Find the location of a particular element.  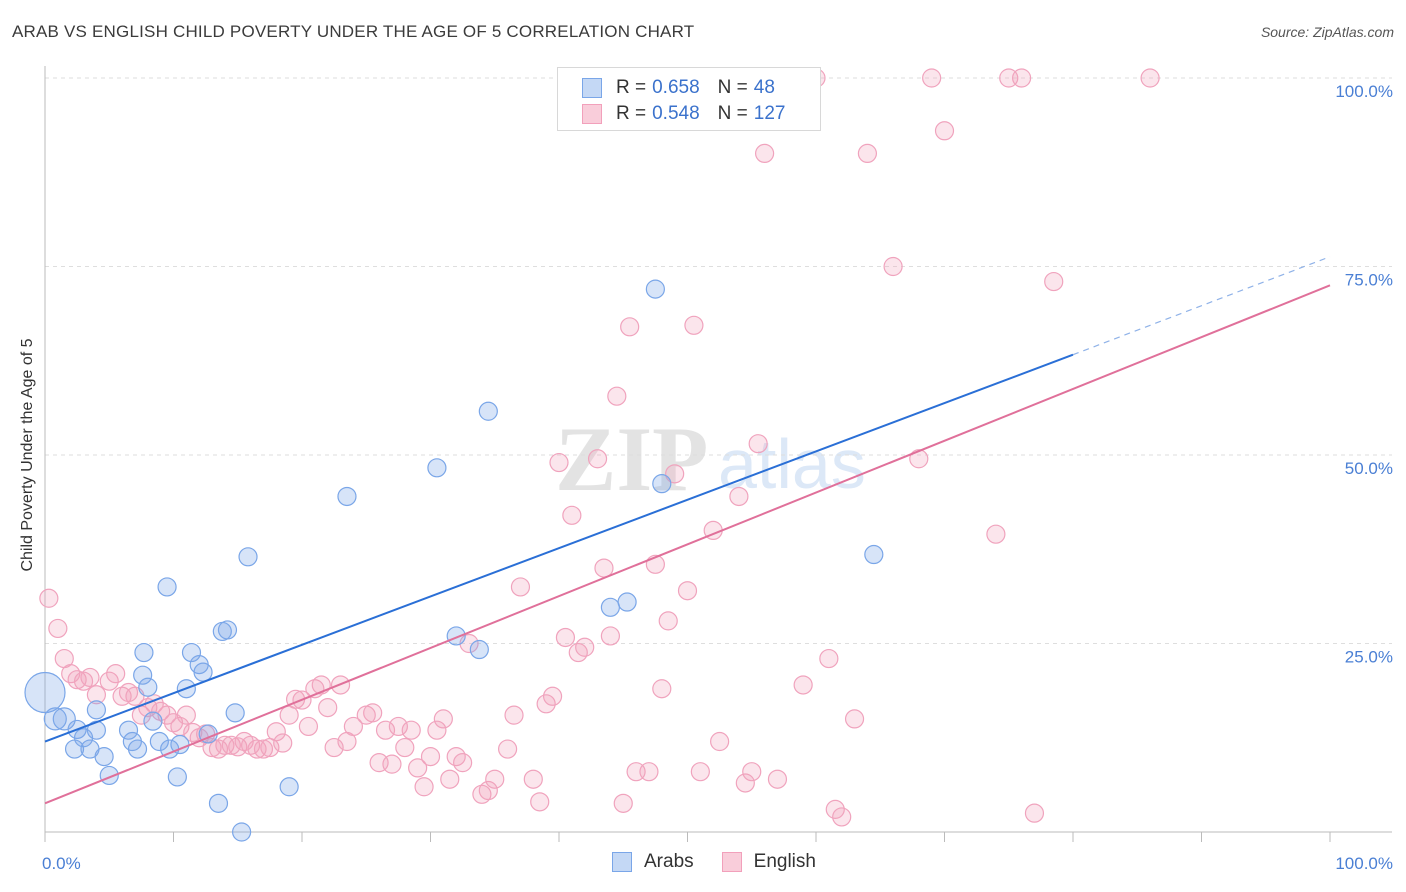

arabs-n-label: N = is located at coordinates (732, 87).